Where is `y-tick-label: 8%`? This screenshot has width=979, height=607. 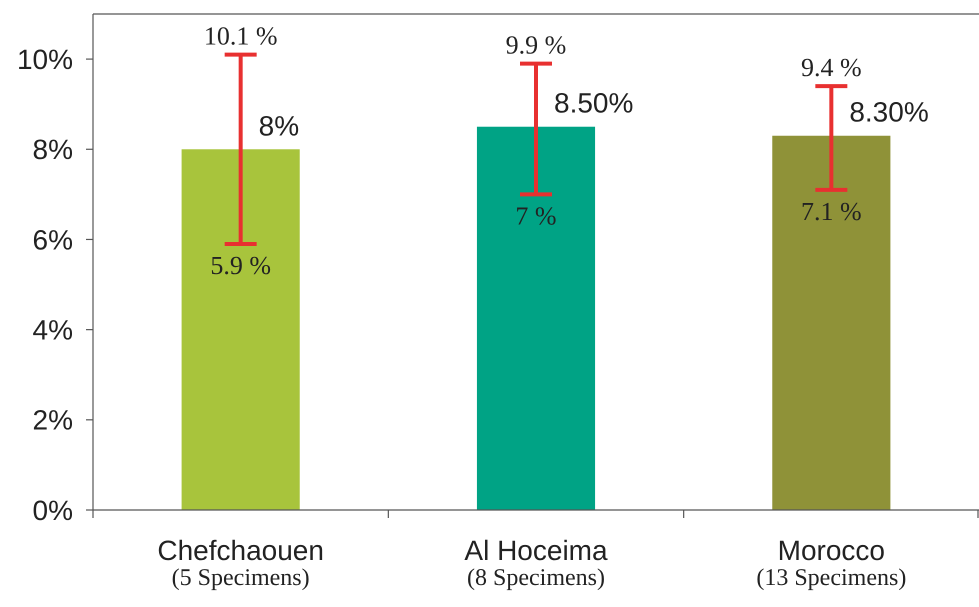
y-tick-label: 8% is located at coordinates (52, 150).